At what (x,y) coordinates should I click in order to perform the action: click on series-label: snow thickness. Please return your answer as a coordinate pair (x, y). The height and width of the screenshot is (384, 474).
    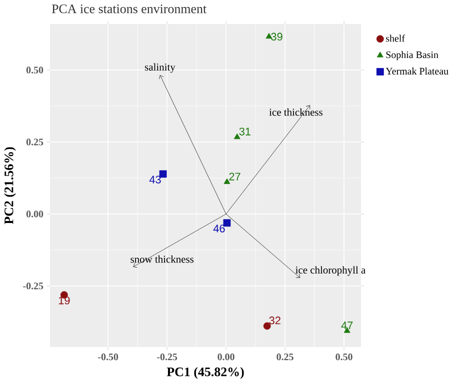
    Looking at the image, I should click on (162, 259).